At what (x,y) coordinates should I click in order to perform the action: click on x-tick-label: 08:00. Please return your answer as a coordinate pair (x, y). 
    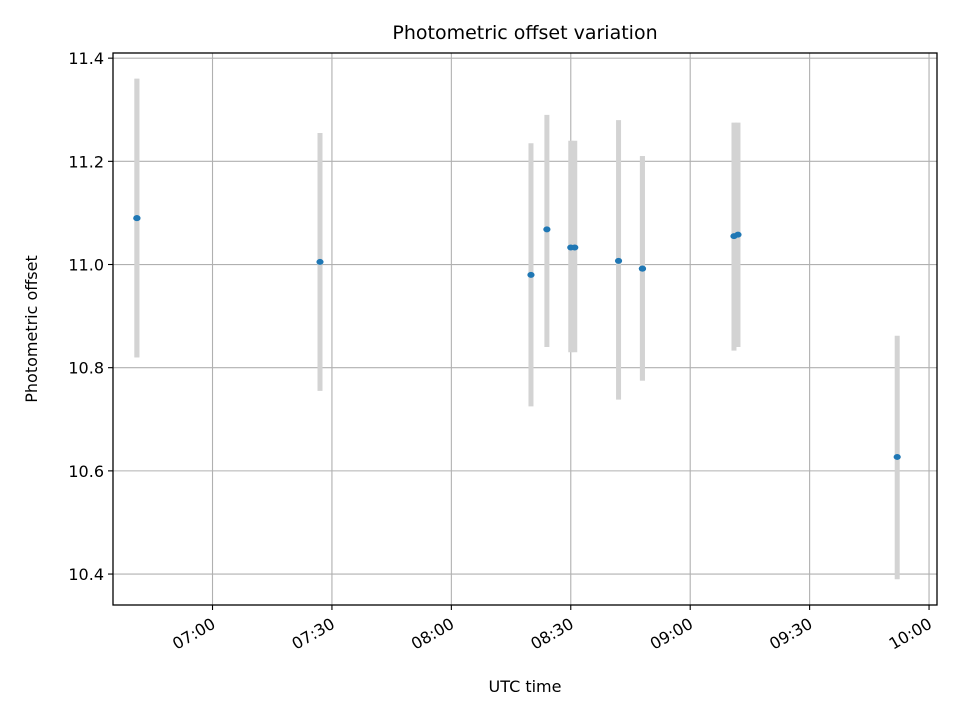
    Looking at the image, I should click on (432, 634).